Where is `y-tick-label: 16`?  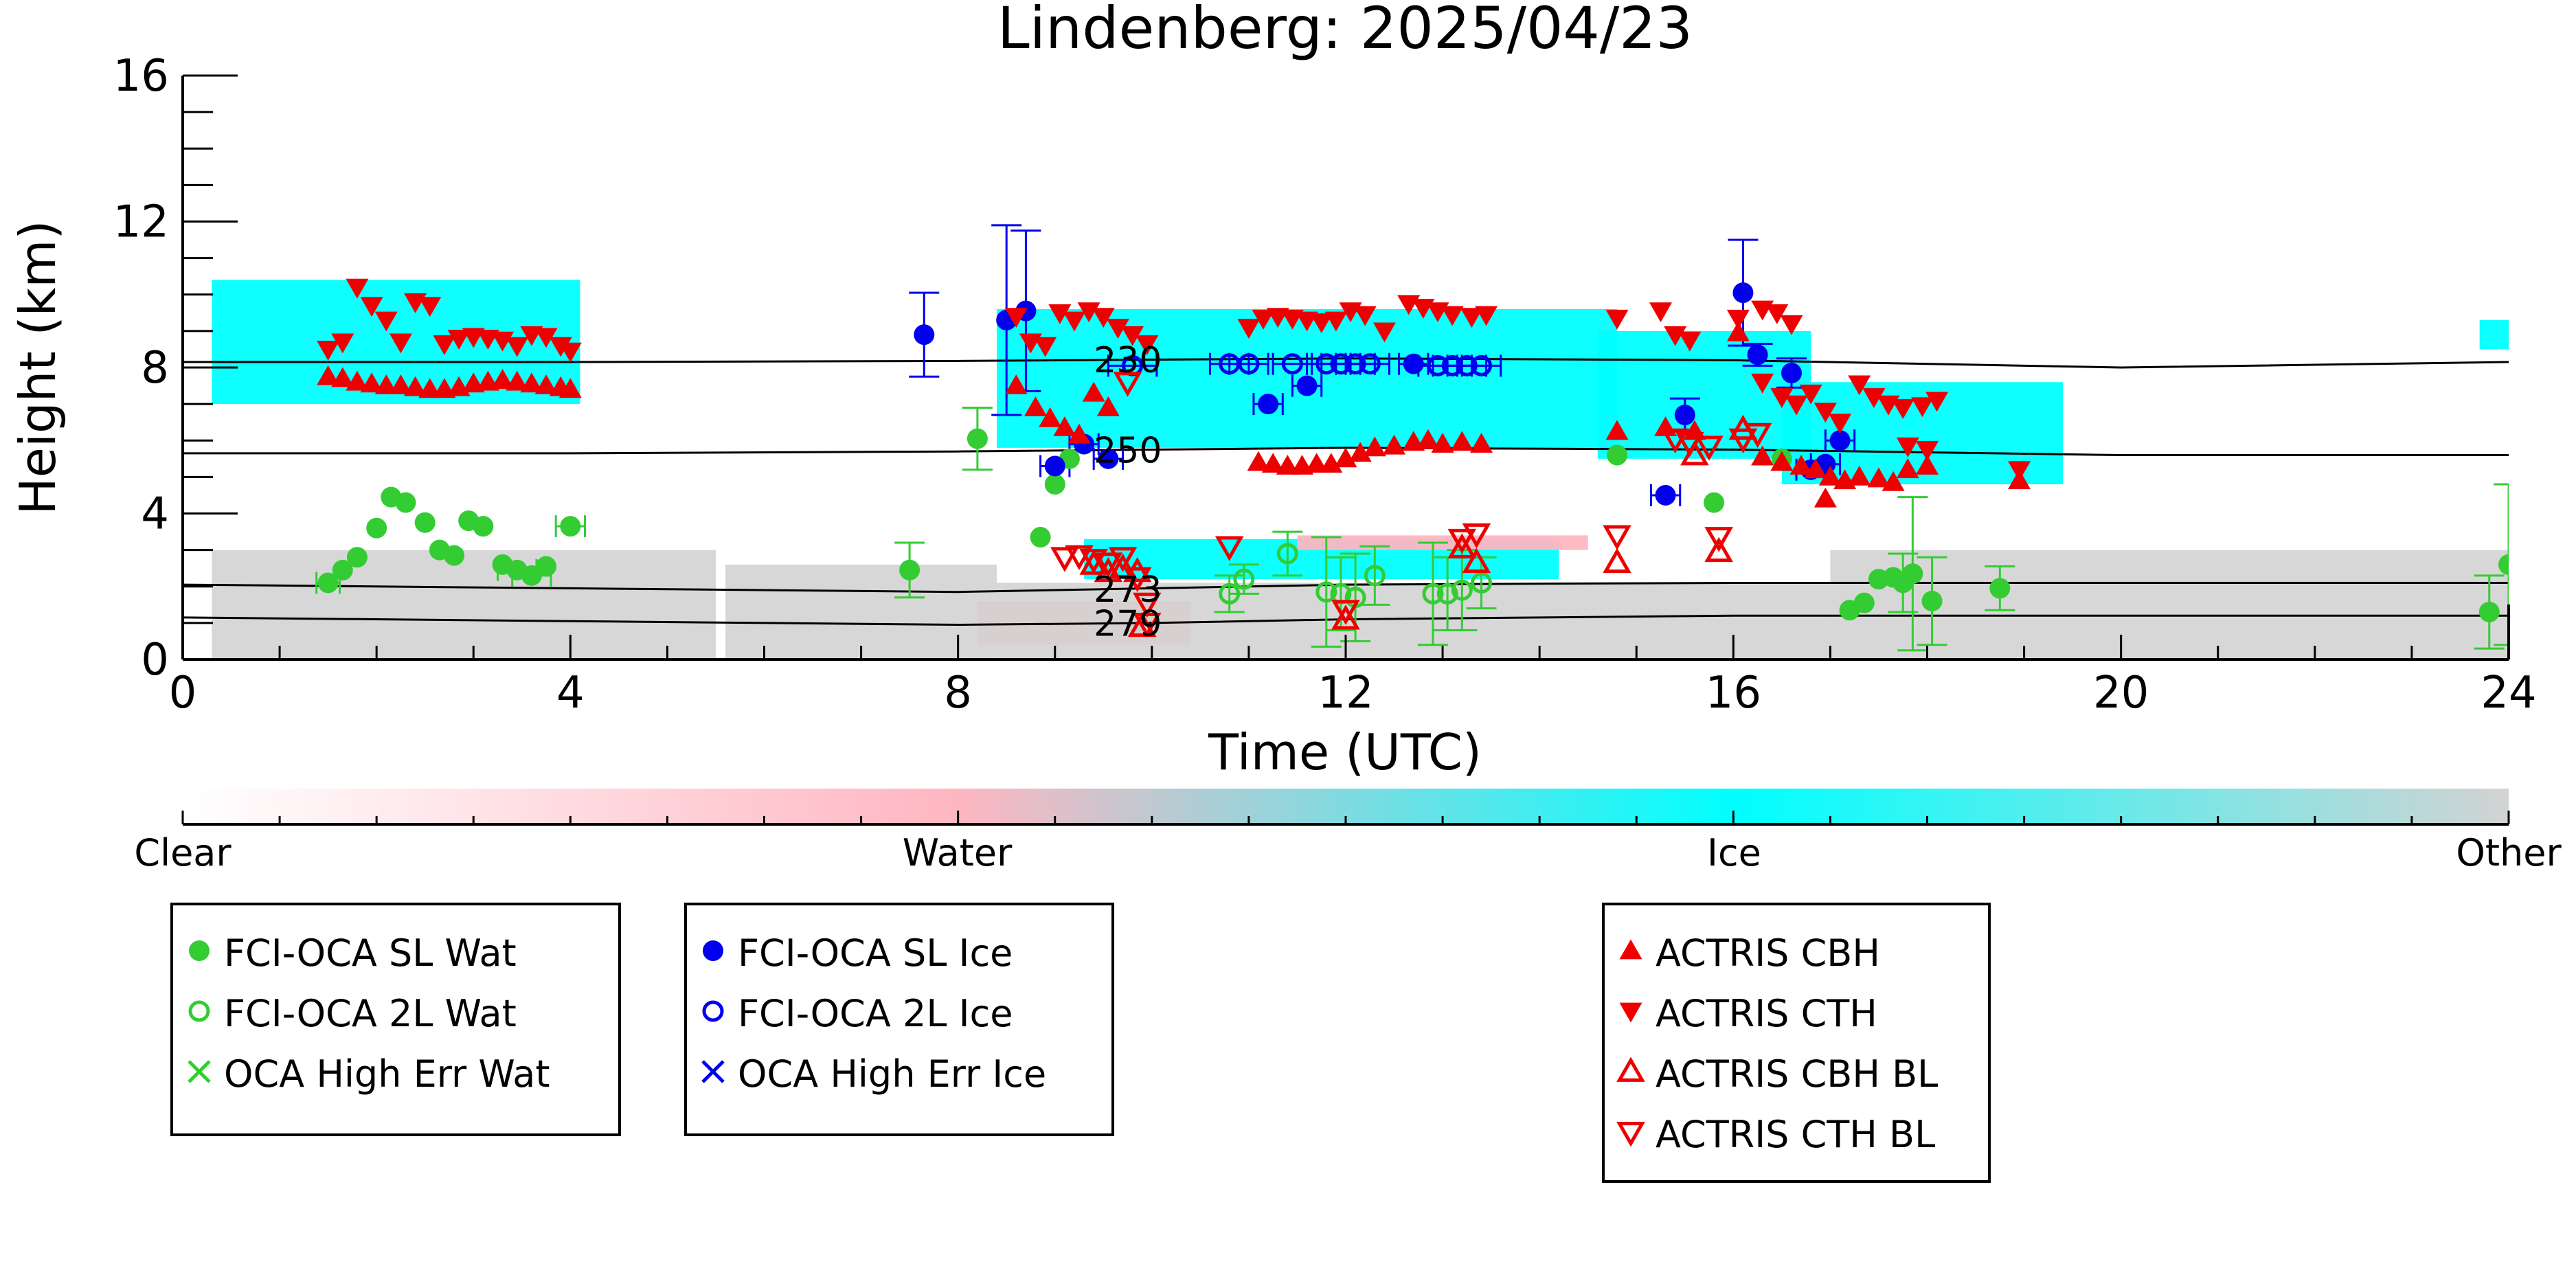 y-tick-label: 16 is located at coordinates (141, 76).